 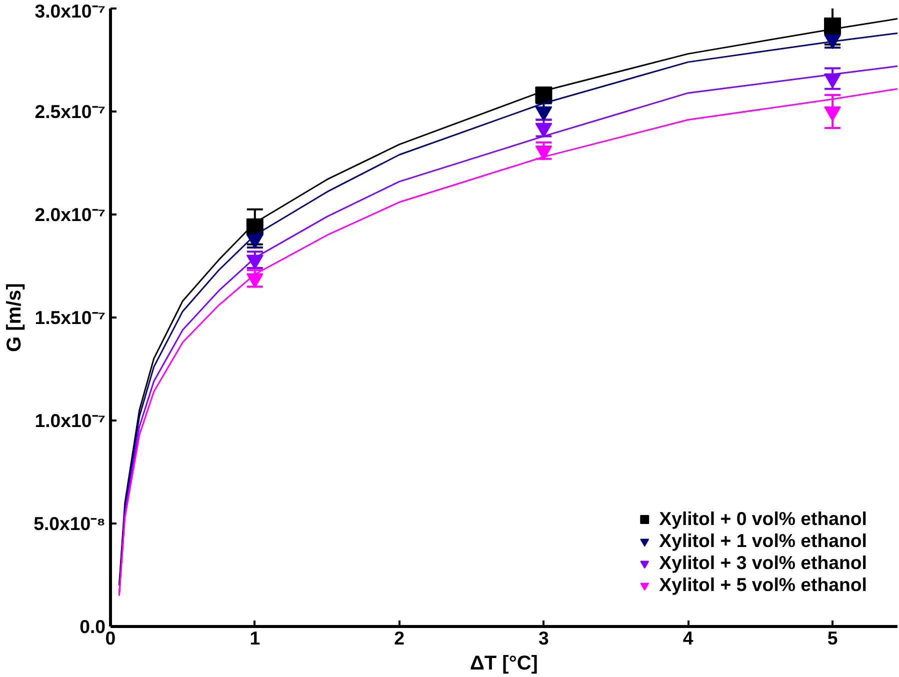 I want to click on y-tick-label: 2.0x10⁻⁷, so click(x=70, y=214).